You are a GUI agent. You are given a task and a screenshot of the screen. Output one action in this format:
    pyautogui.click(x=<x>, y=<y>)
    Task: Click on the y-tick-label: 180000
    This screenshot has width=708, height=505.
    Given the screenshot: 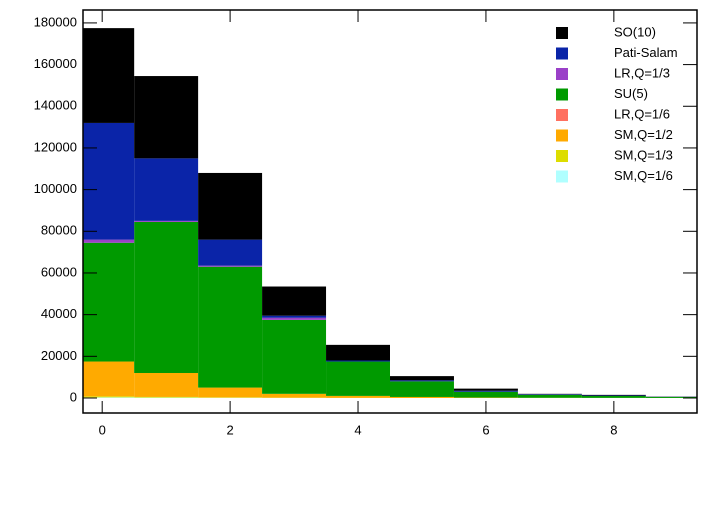 What is the action you would take?
    pyautogui.click(x=55, y=21)
    